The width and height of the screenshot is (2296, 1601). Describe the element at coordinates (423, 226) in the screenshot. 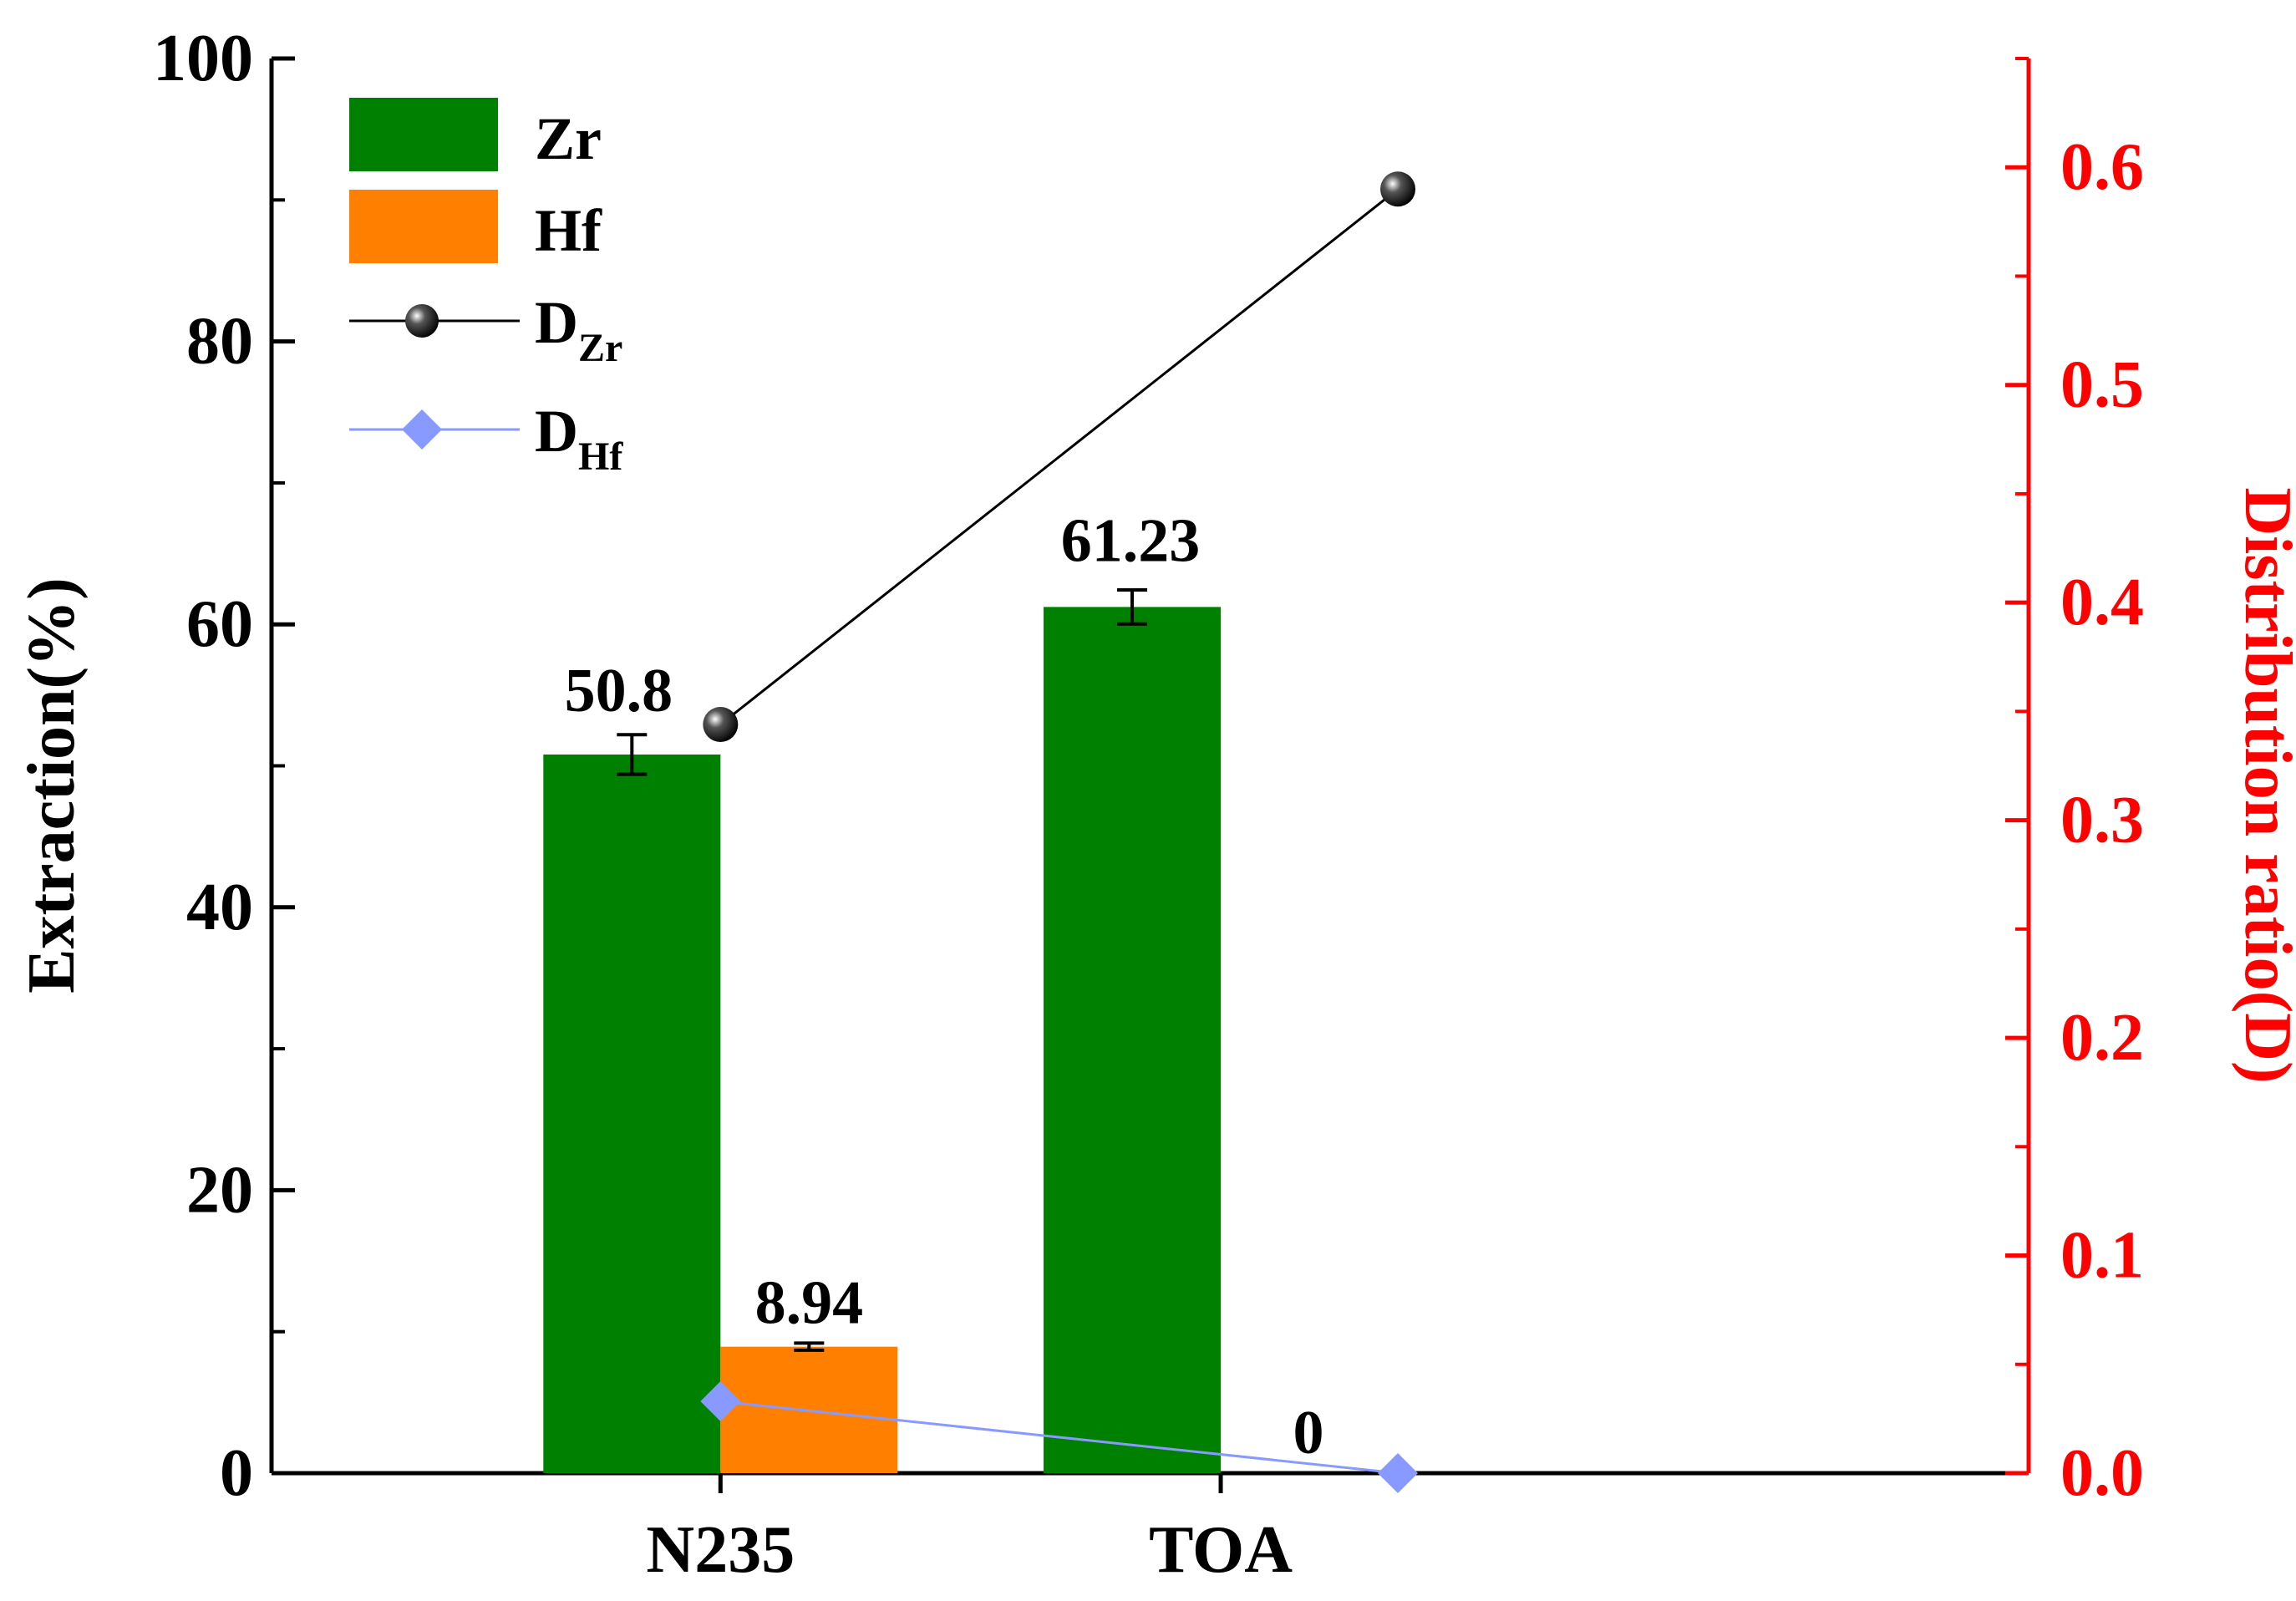

I see `legend-swatch-hf` at that location.